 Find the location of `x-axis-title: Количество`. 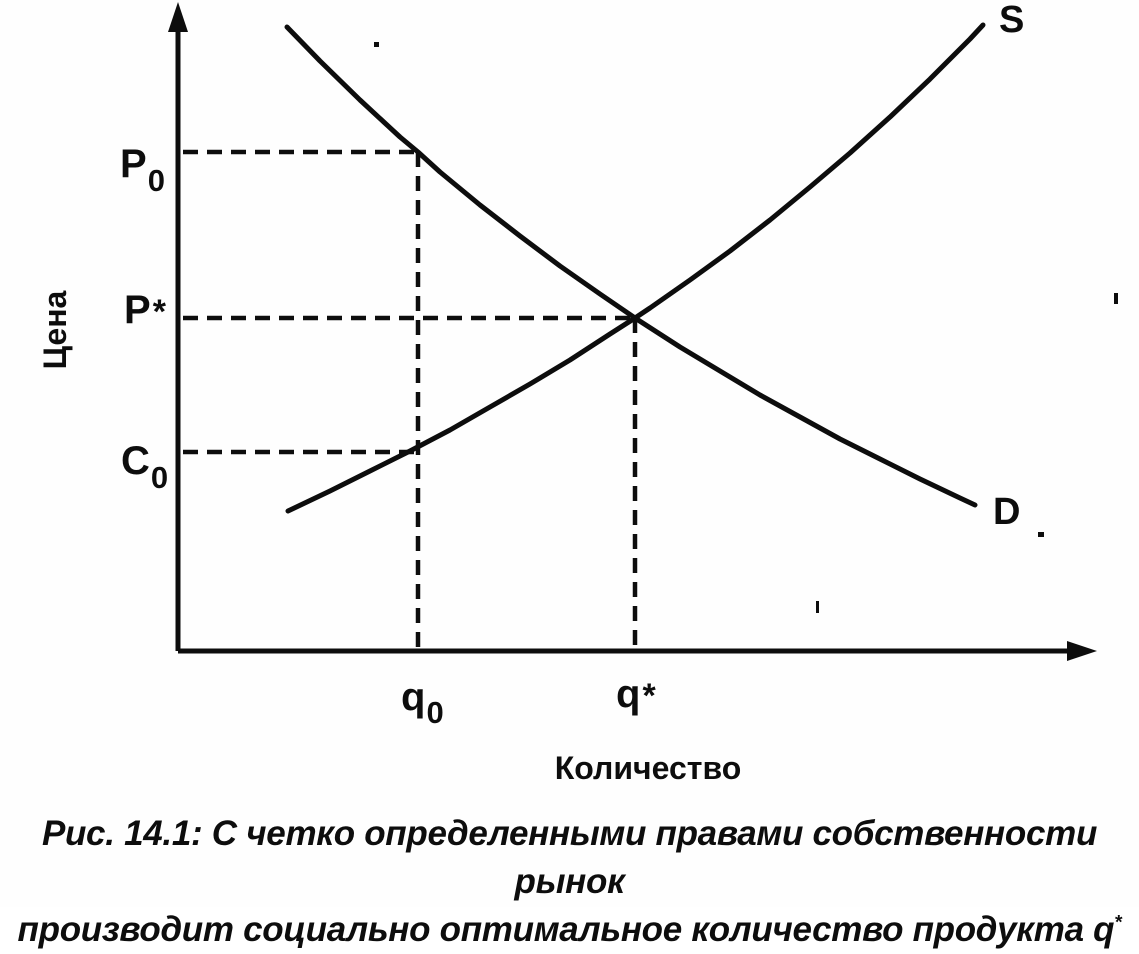

x-axis-title: Количество is located at coordinates (648, 768).